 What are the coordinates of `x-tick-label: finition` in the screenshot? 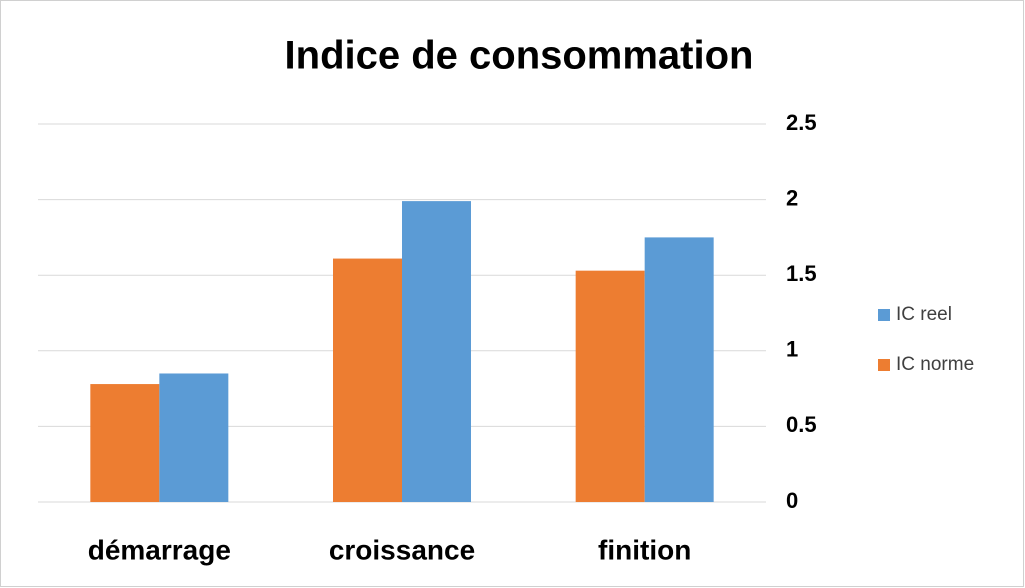 It's located at (644, 549).